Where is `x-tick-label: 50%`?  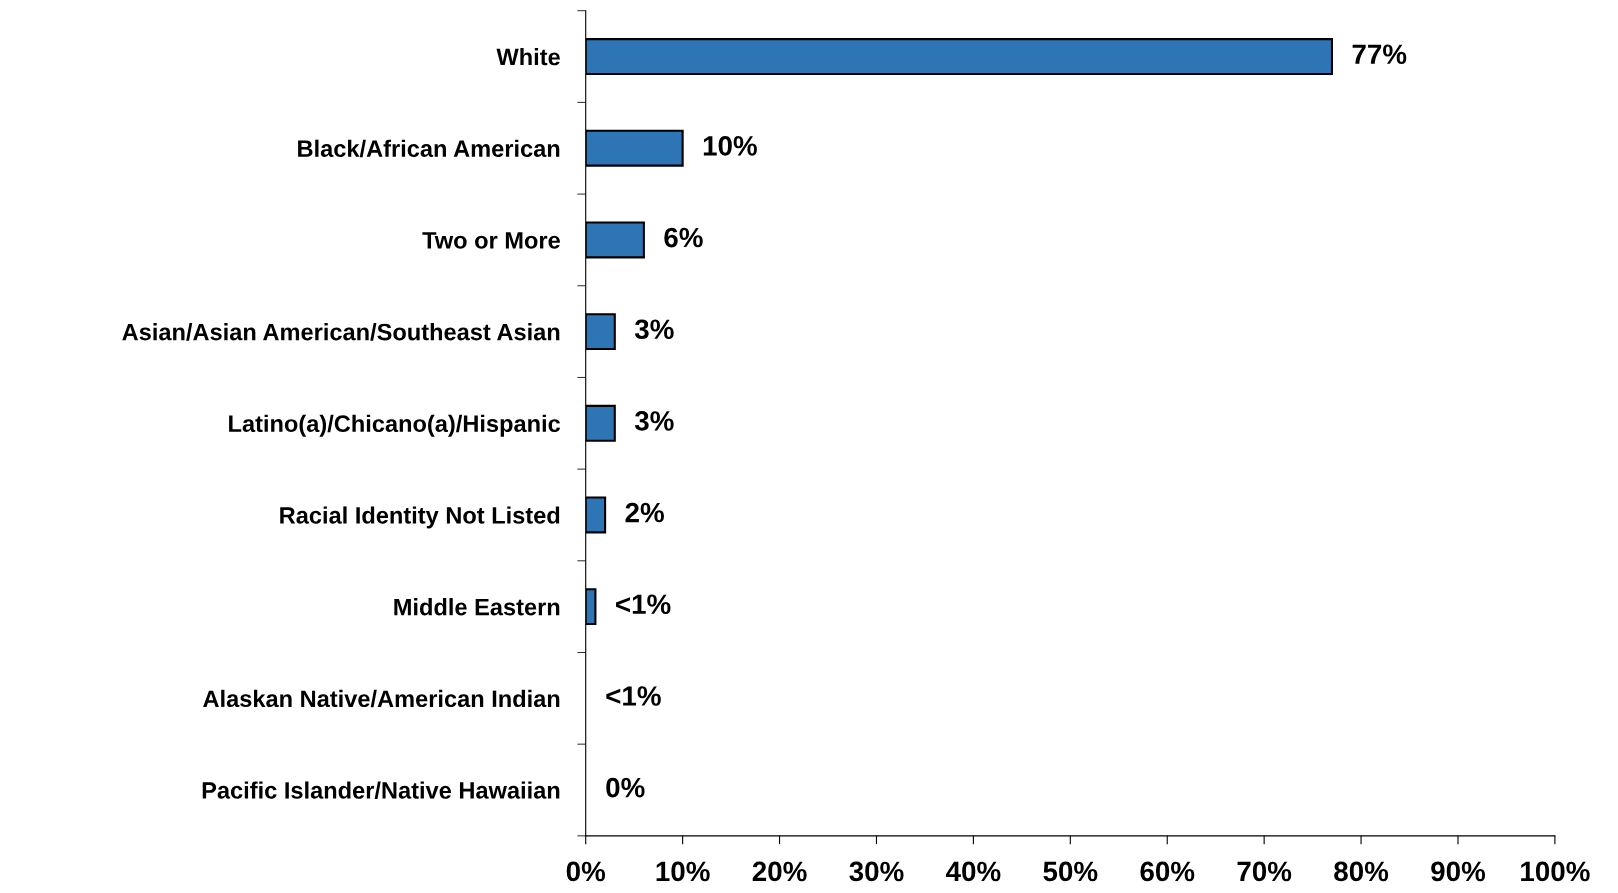
x-tick-label: 50% is located at coordinates (1070, 871).